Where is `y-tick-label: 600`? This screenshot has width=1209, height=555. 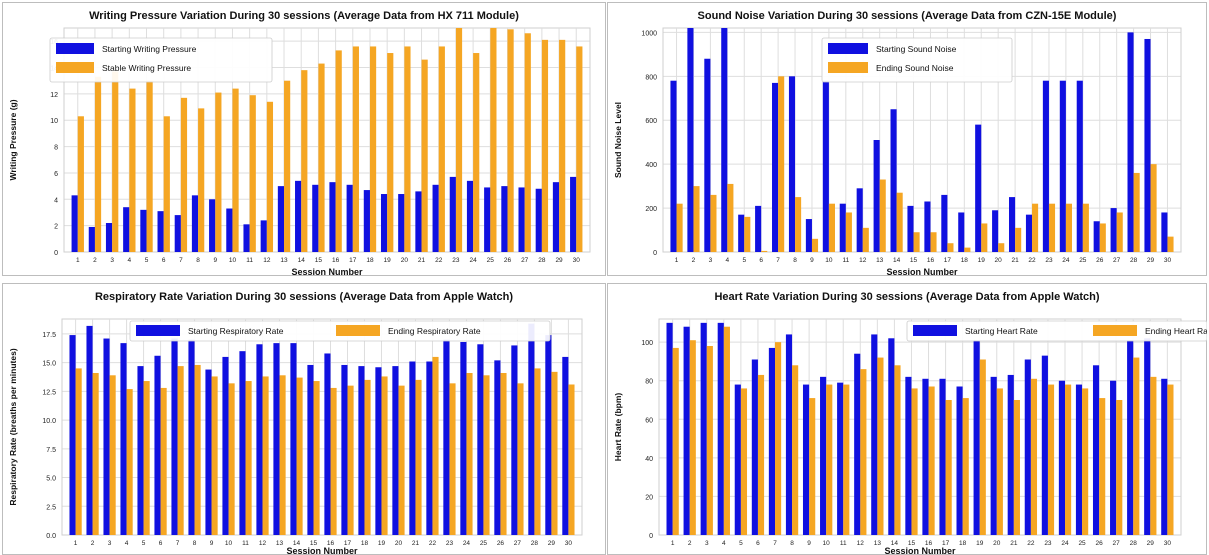 y-tick-label: 600 is located at coordinates (651, 121).